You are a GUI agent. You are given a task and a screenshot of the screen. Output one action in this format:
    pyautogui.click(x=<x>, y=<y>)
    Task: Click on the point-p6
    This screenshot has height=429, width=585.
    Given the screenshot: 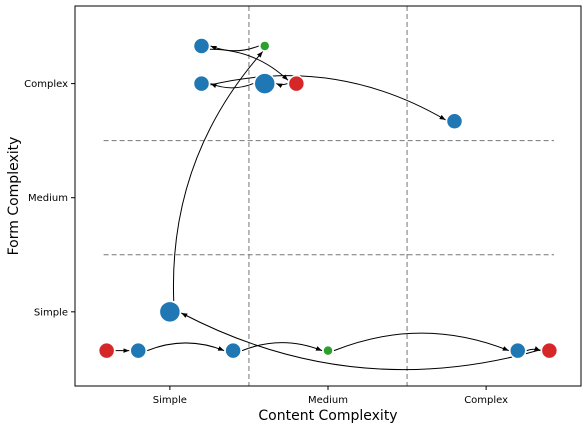 What is the action you would take?
    pyautogui.click(x=549, y=351)
    